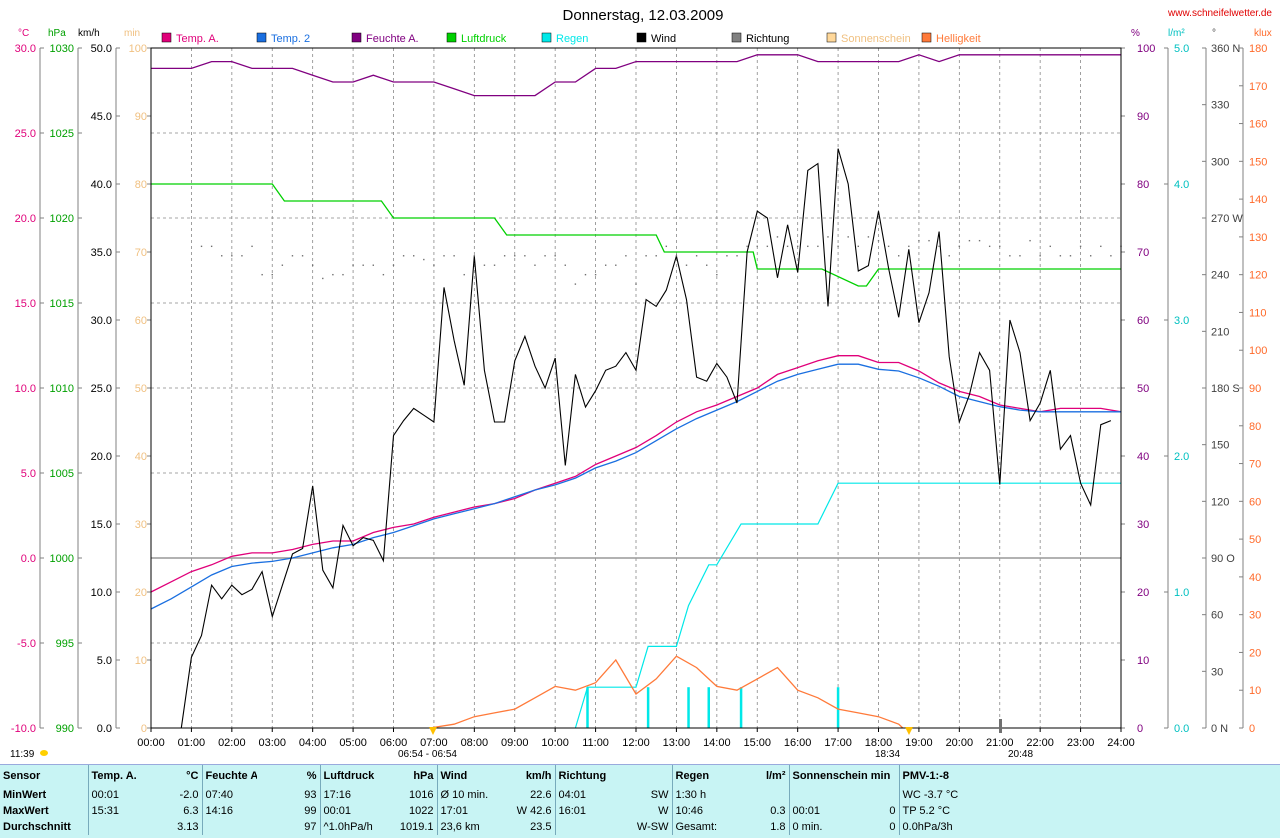 Image resolution: width=1280 pixels, height=838 pixels. I want to click on direction-tick-label: 120, so click(1220, 502).